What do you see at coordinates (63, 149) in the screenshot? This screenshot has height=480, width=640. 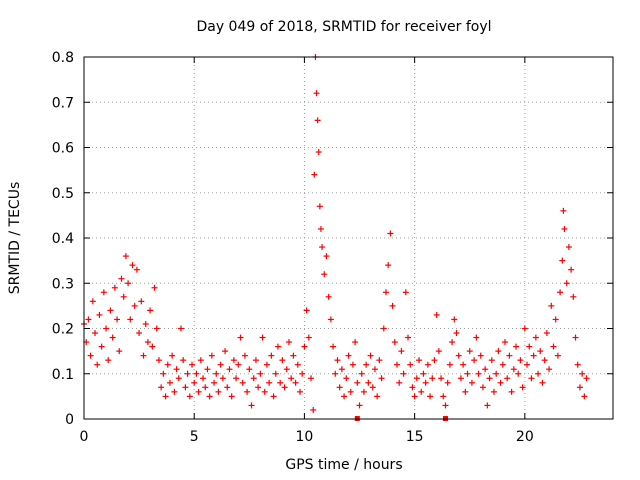 I see `y-tick-label: 0.6` at bounding box center [63, 149].